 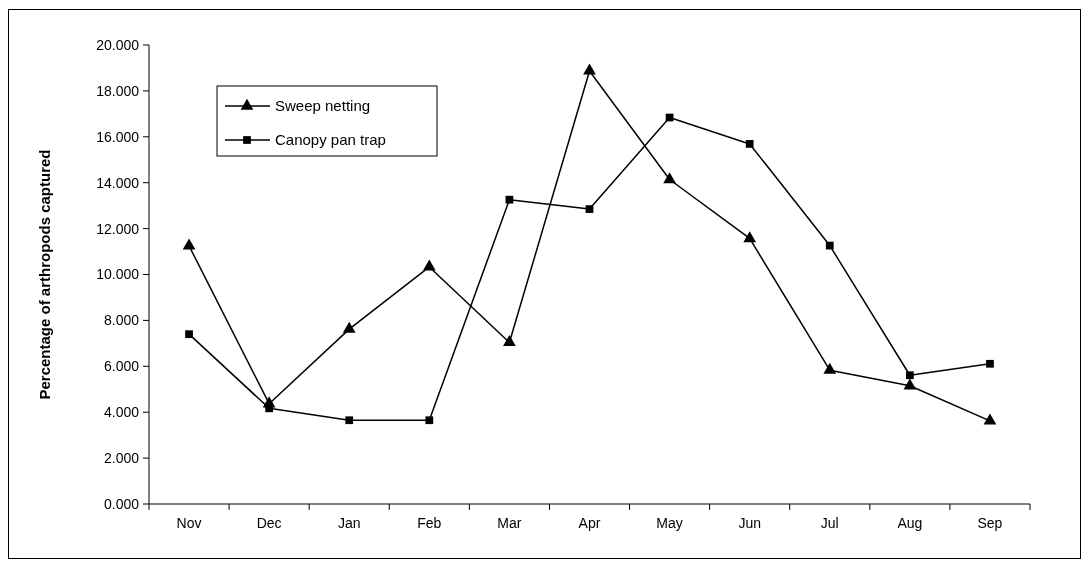 What do you see at coordinates (118, 228) in the screenshot?
I see `y-tick-label: 12.000` at bounding box center [118, 228].